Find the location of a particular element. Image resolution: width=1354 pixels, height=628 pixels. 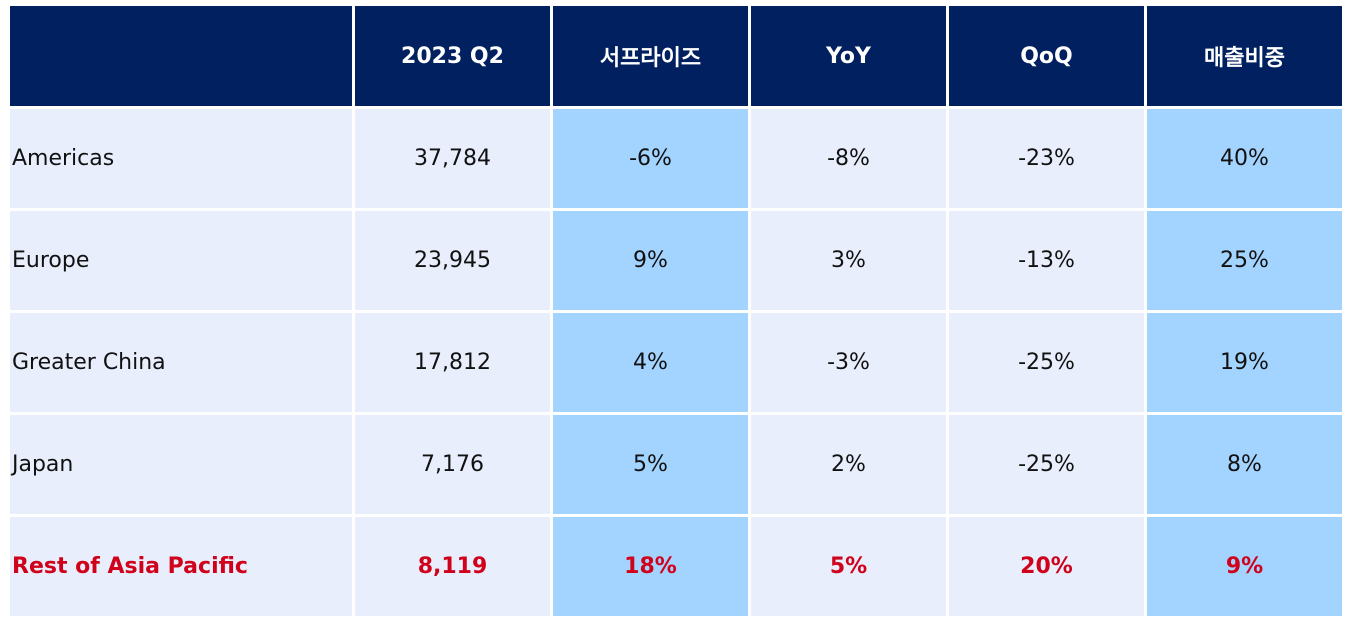

q2-cell: 7,176 is located at coordinates (454, 466).